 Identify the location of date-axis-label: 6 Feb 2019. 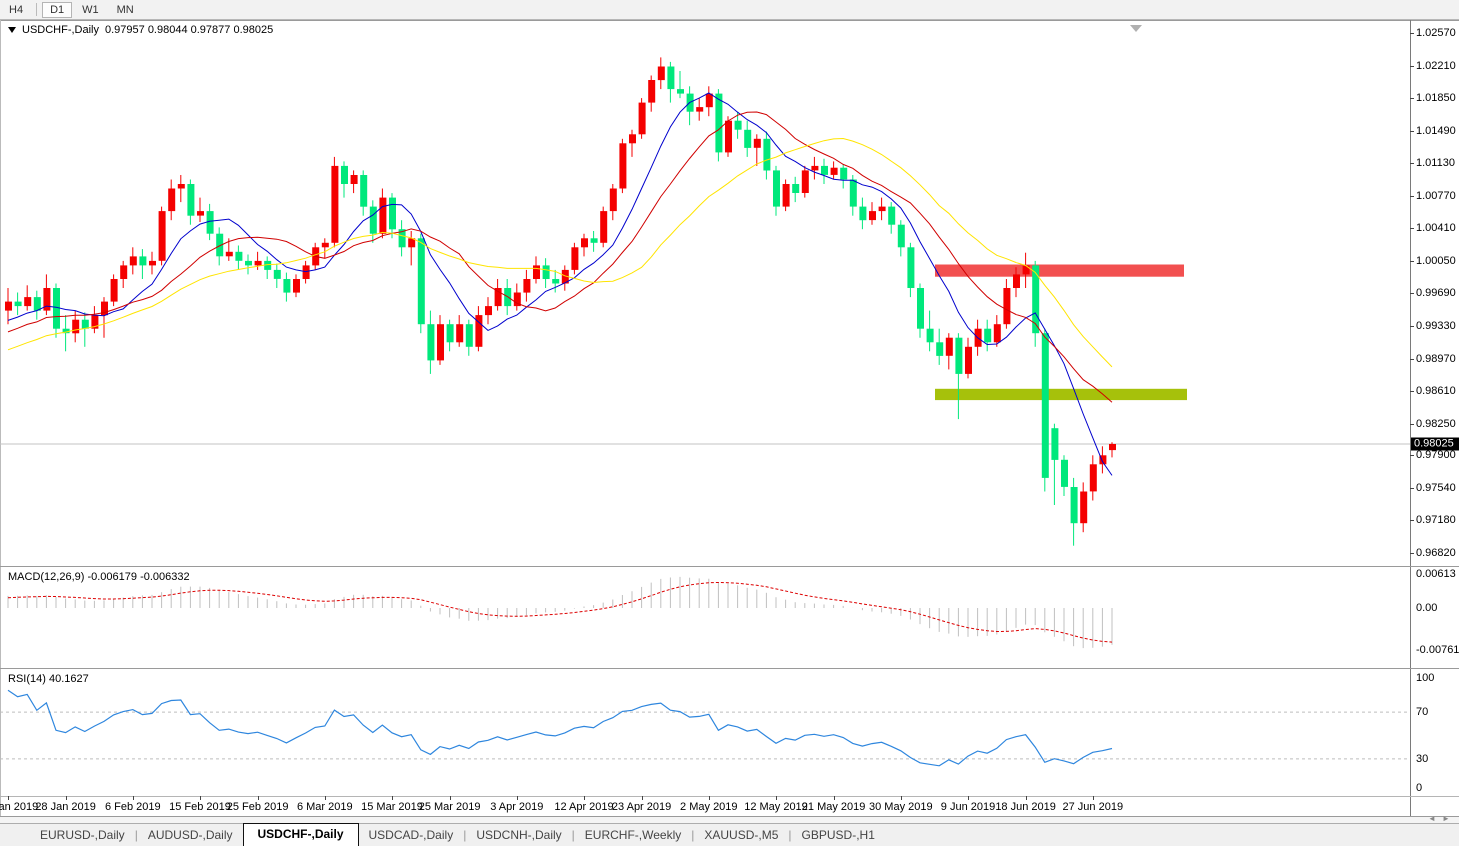
(132, 807).